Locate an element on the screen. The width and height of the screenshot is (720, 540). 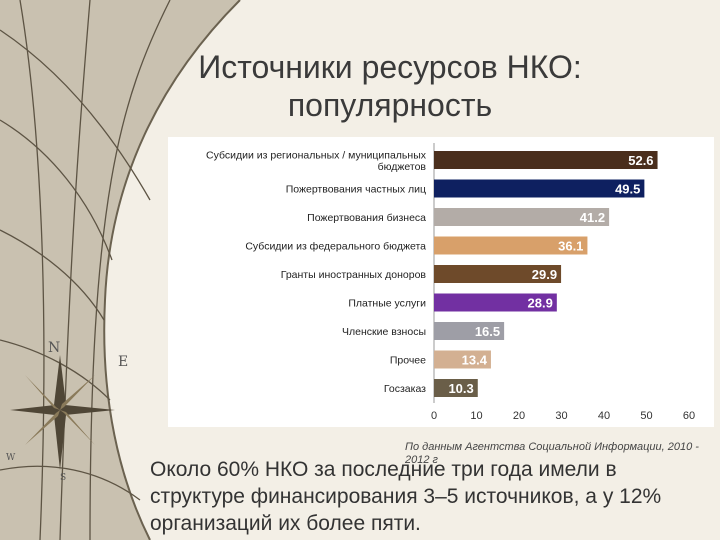
x-tick-label: 10 is located at coordinates (476, 416).